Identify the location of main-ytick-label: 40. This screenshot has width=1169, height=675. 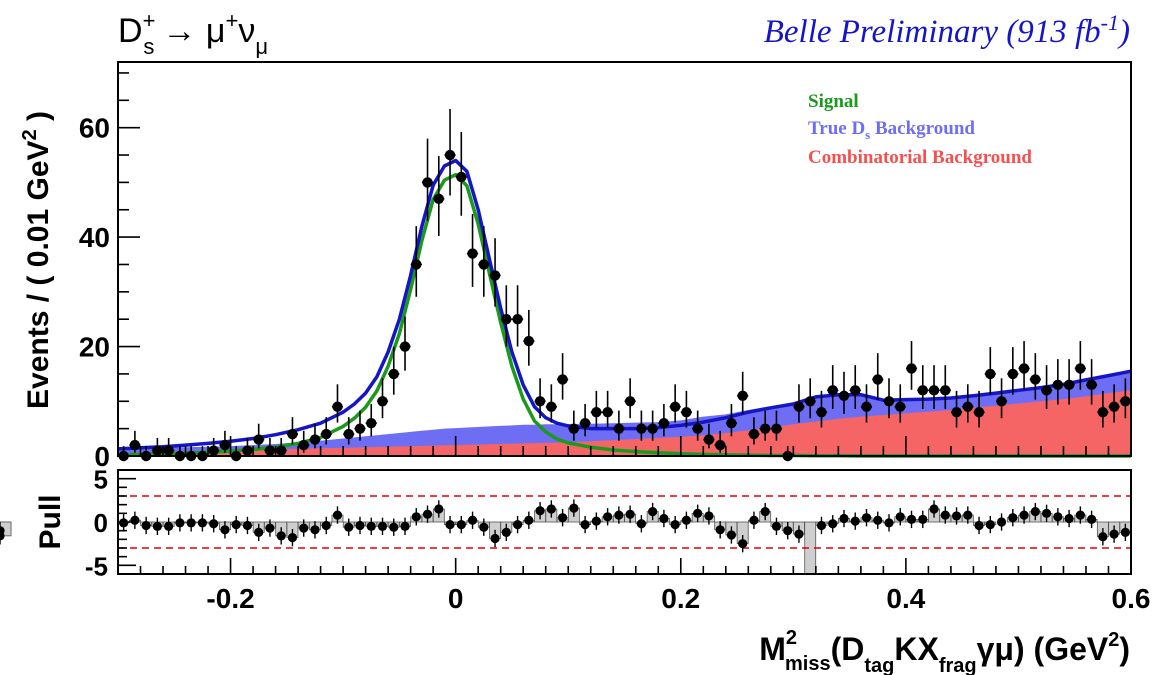
(94, 237).